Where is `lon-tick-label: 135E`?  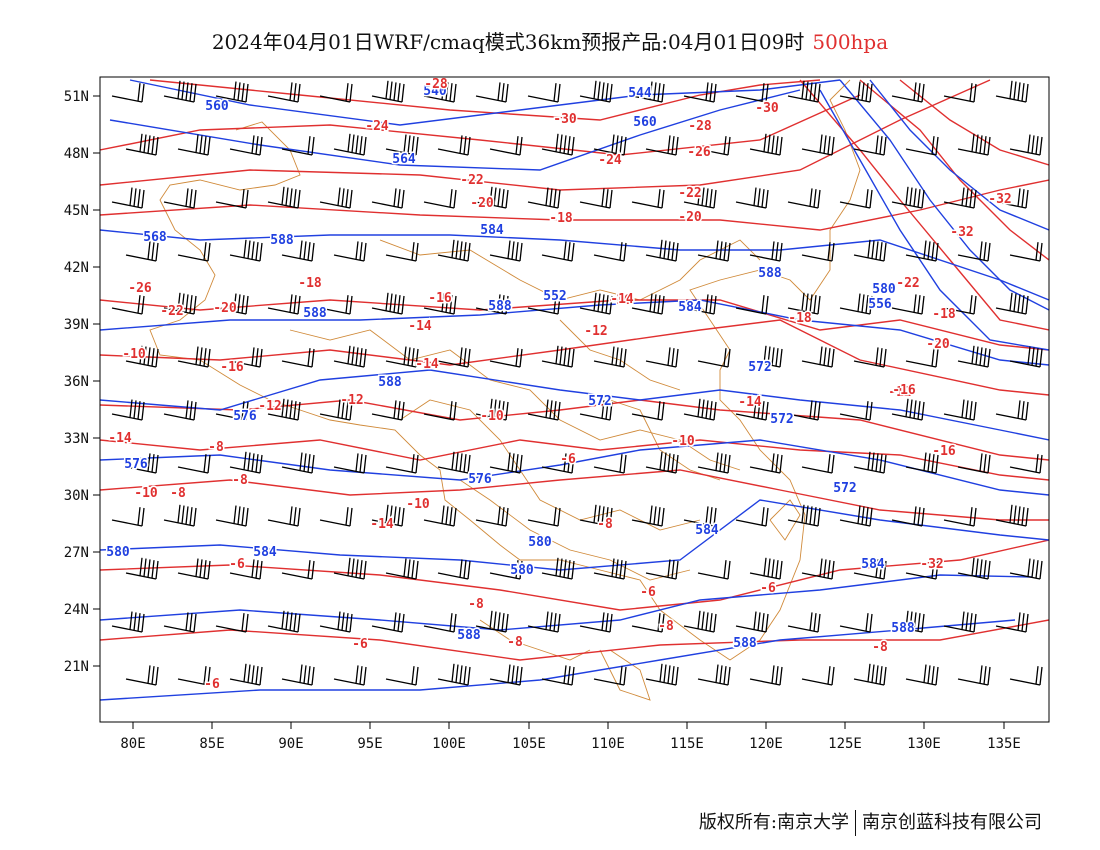 lon-tick-label: 135E is located at coordinates (1004, 744).